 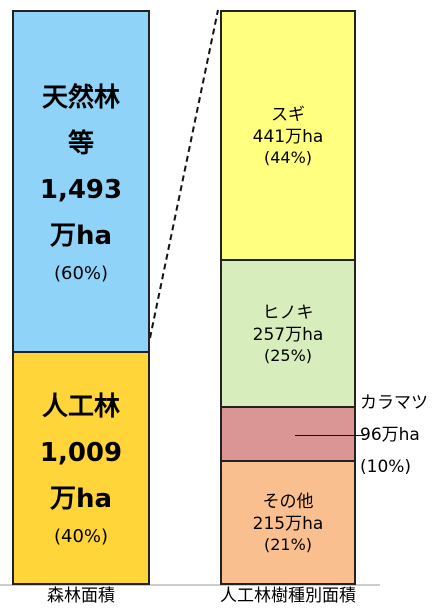 I want to click on segment-label: 天然林等 1,493万ha, so click(x=81, y=167).